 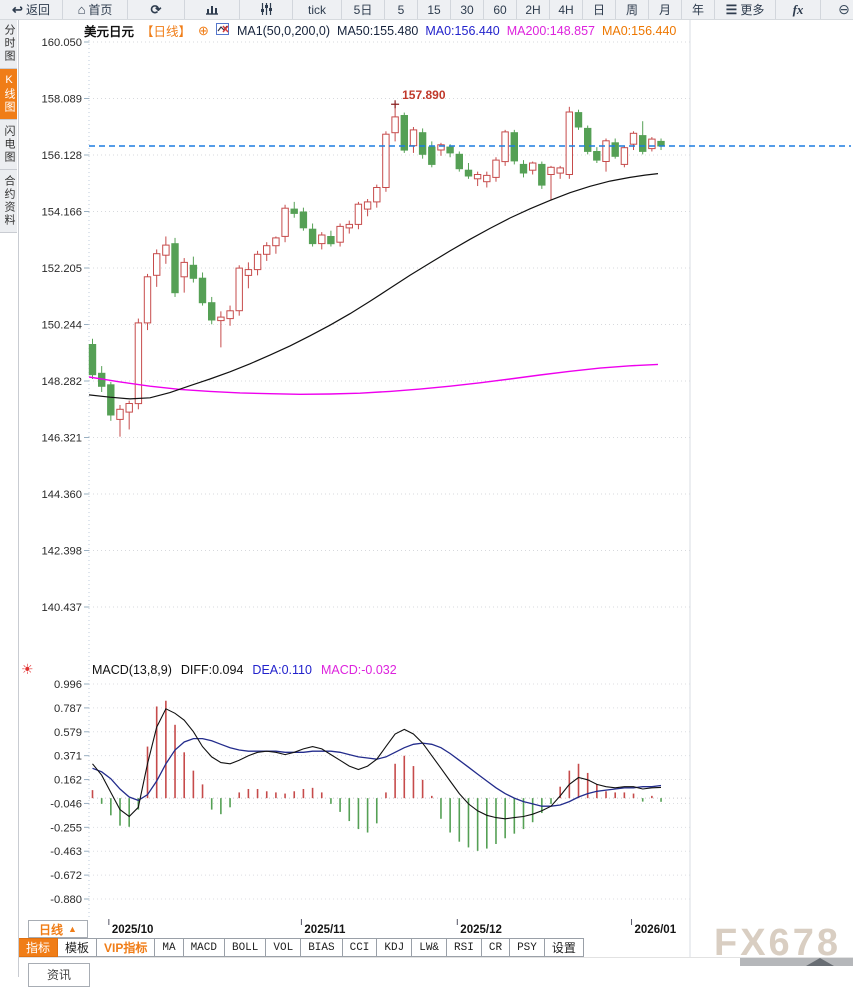 I want to click on svg-text: 140.437, so click(x=62, y=608).